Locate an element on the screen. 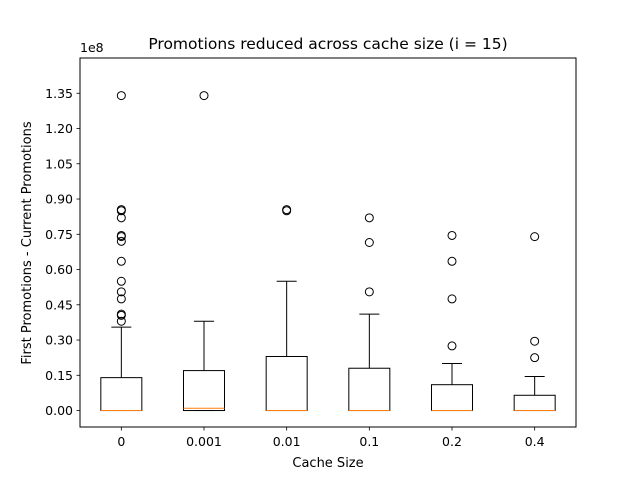  x-tick-label: 0.1 is located at coordinates (369, 441).